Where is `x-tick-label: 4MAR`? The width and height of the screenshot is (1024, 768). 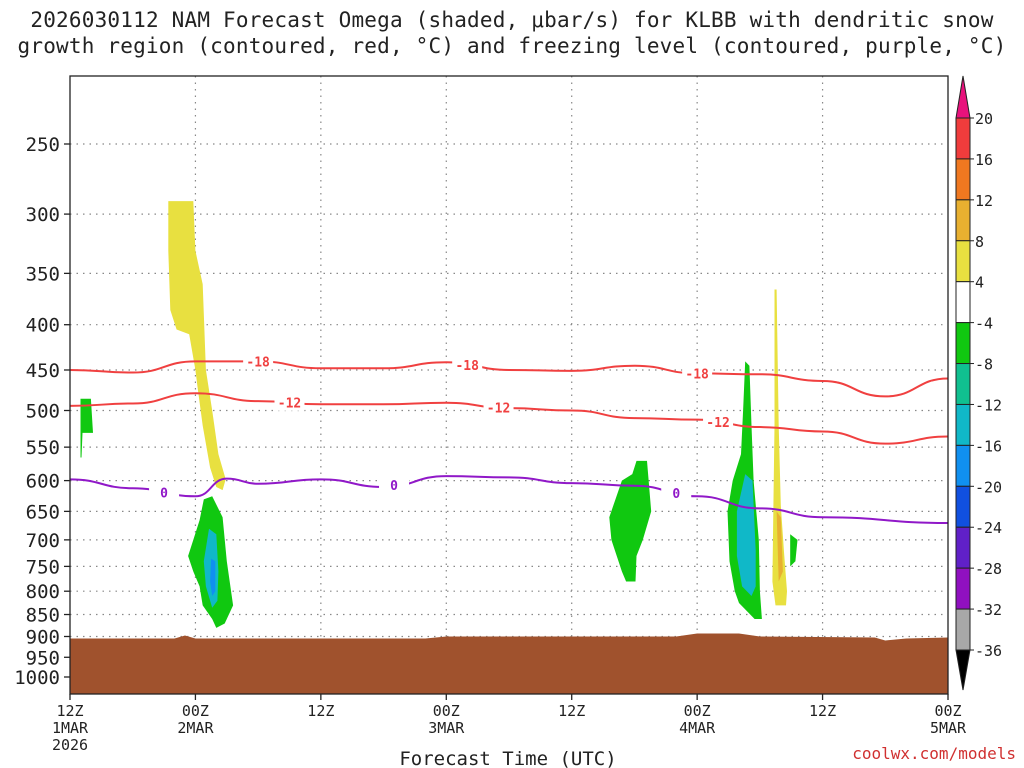 x-tick-label: 4MAR is located at coordinates (697, 728).